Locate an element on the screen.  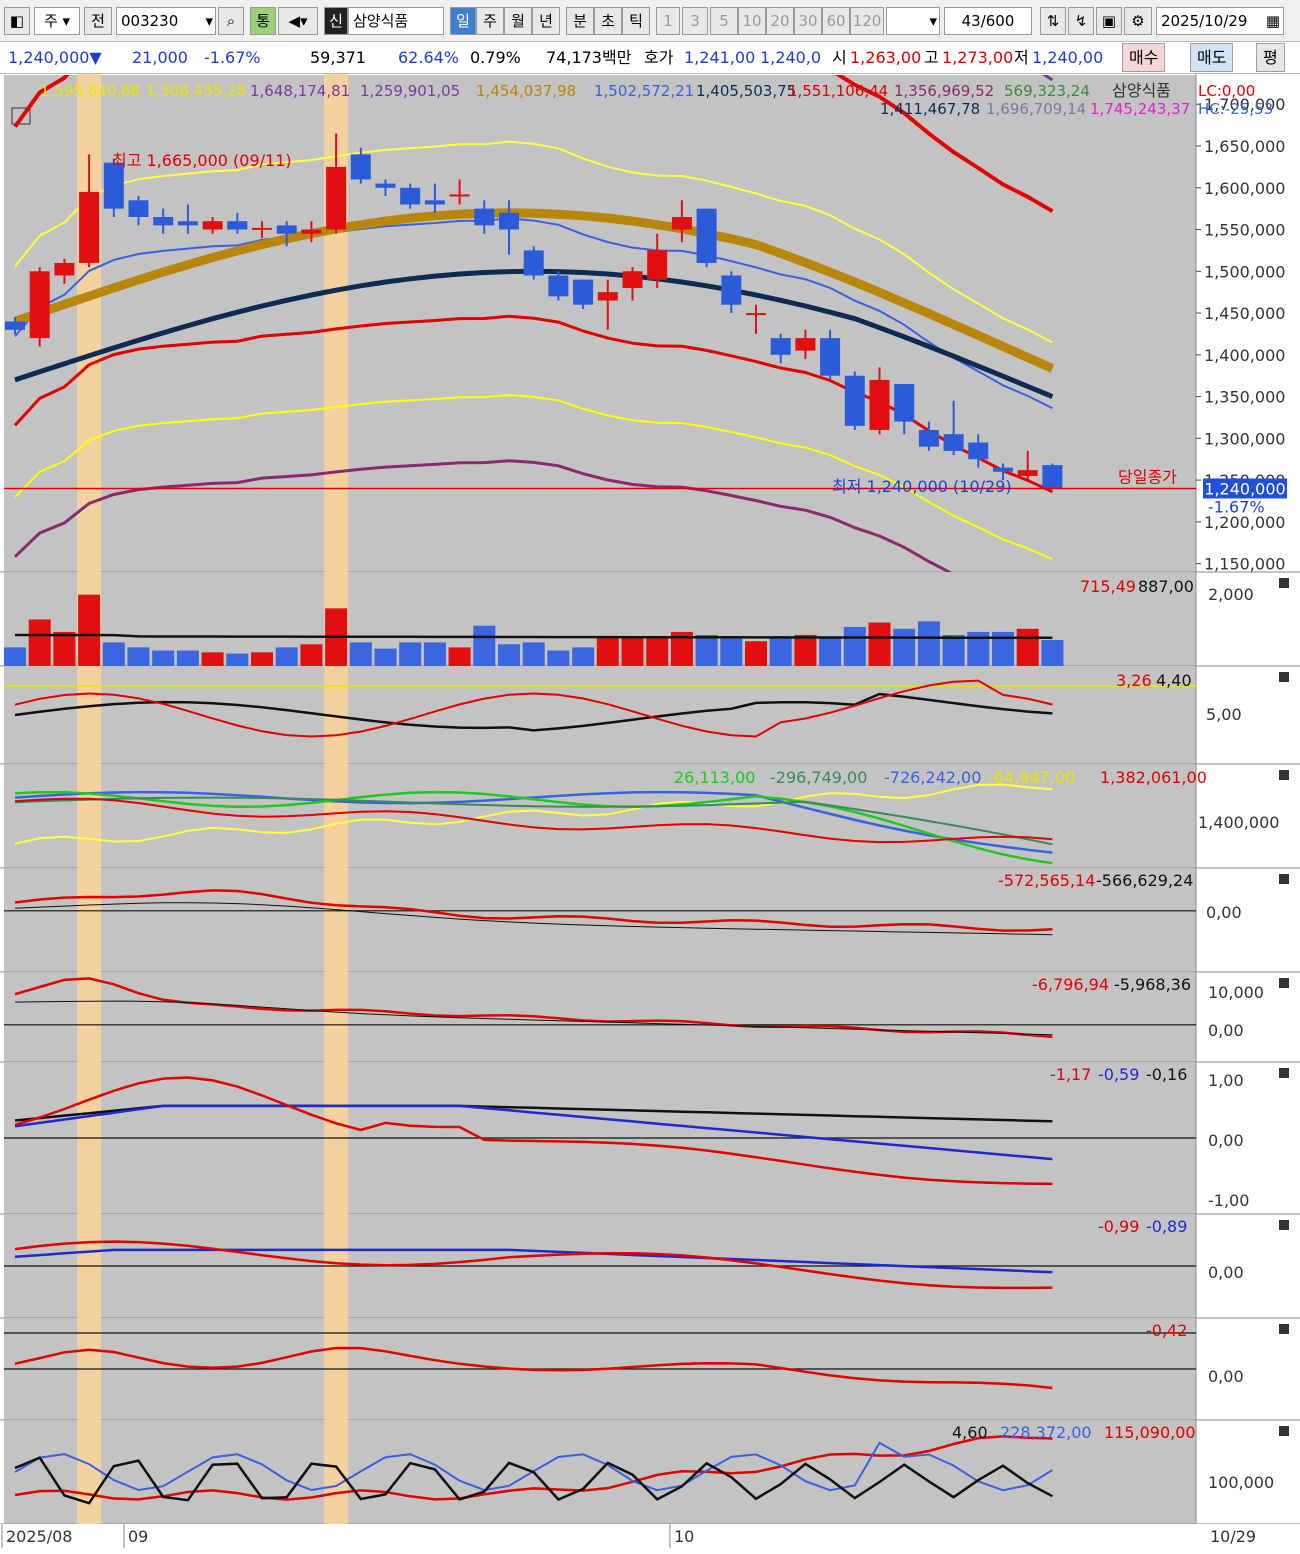
ind5-legend-b: -0,59 is located at coordinates (1118, 1074).